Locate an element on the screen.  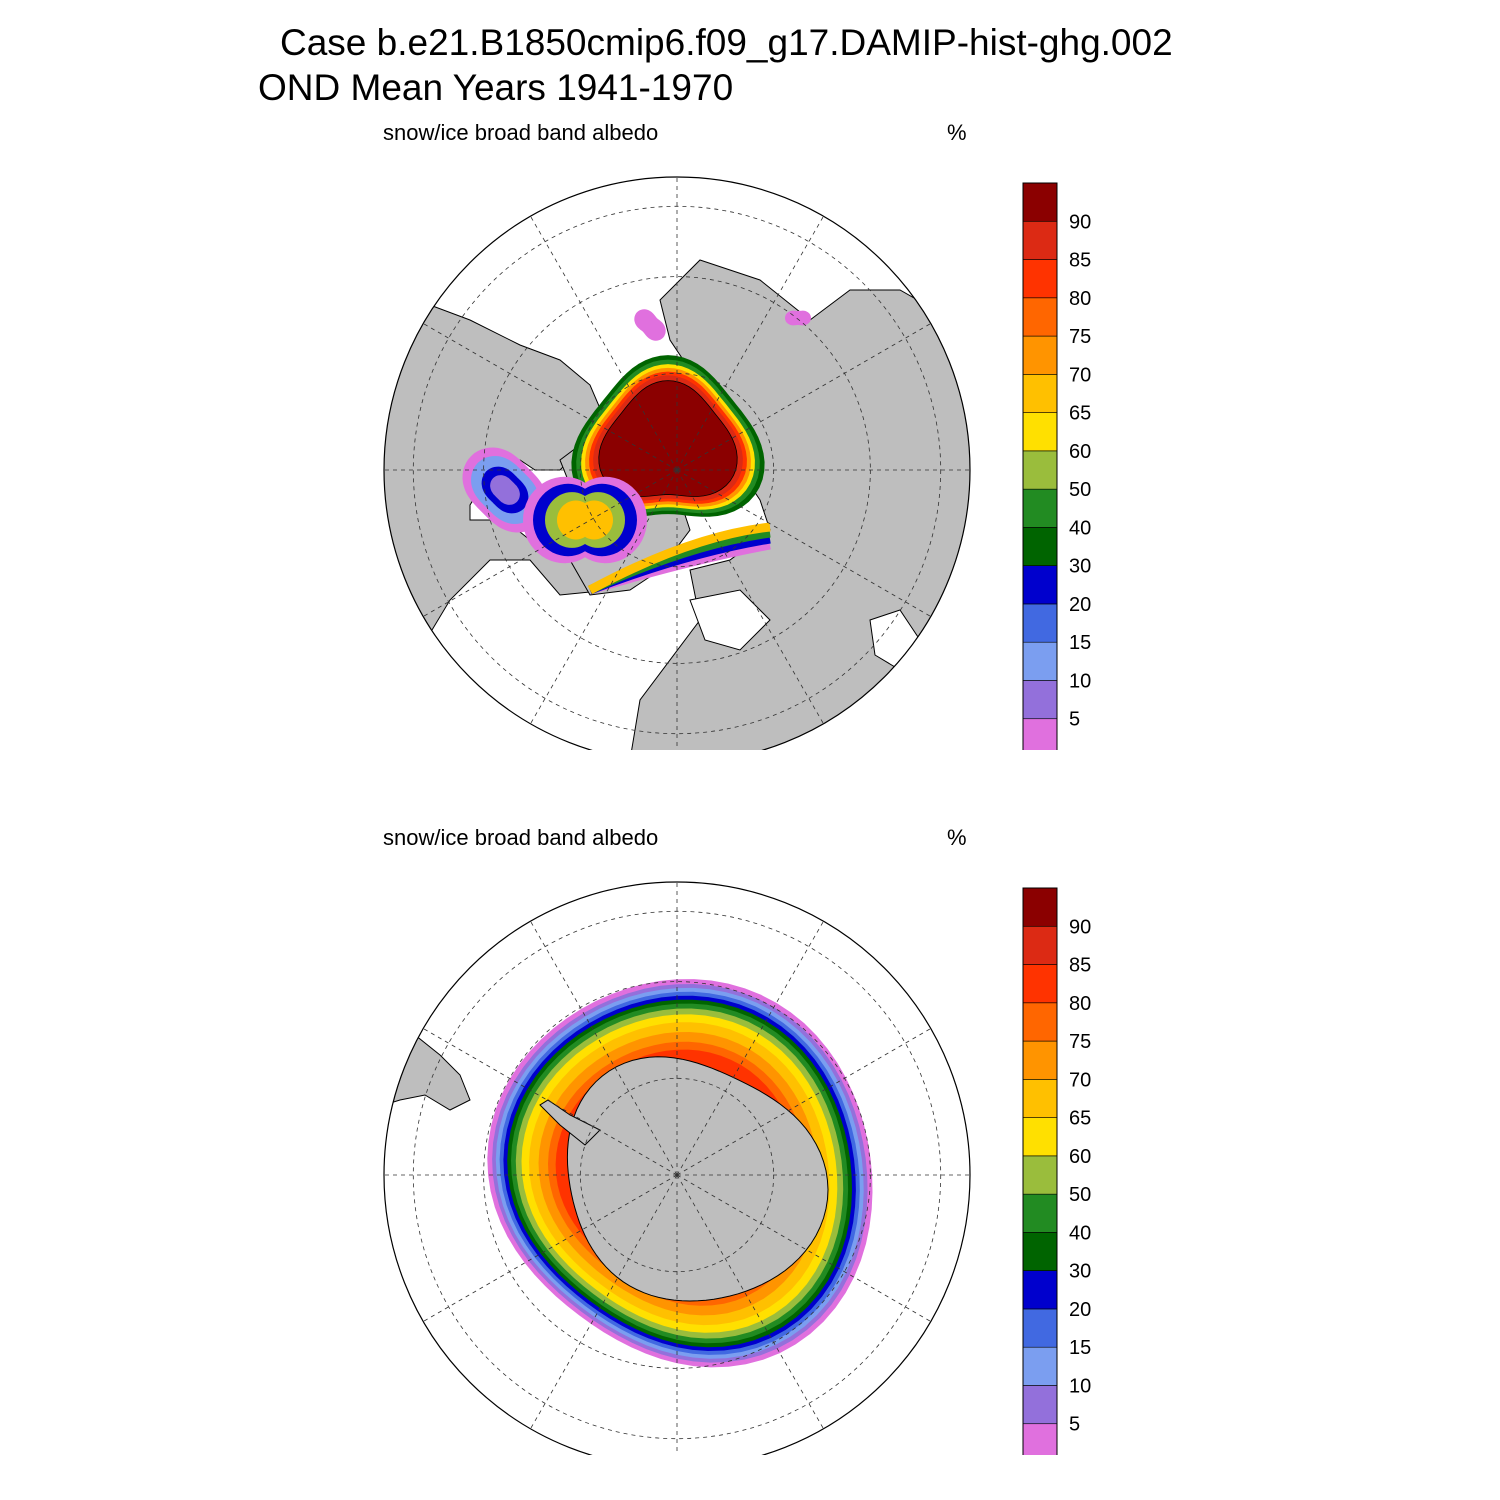
antarctic-peninsula is located at coordinates (570, 1122).